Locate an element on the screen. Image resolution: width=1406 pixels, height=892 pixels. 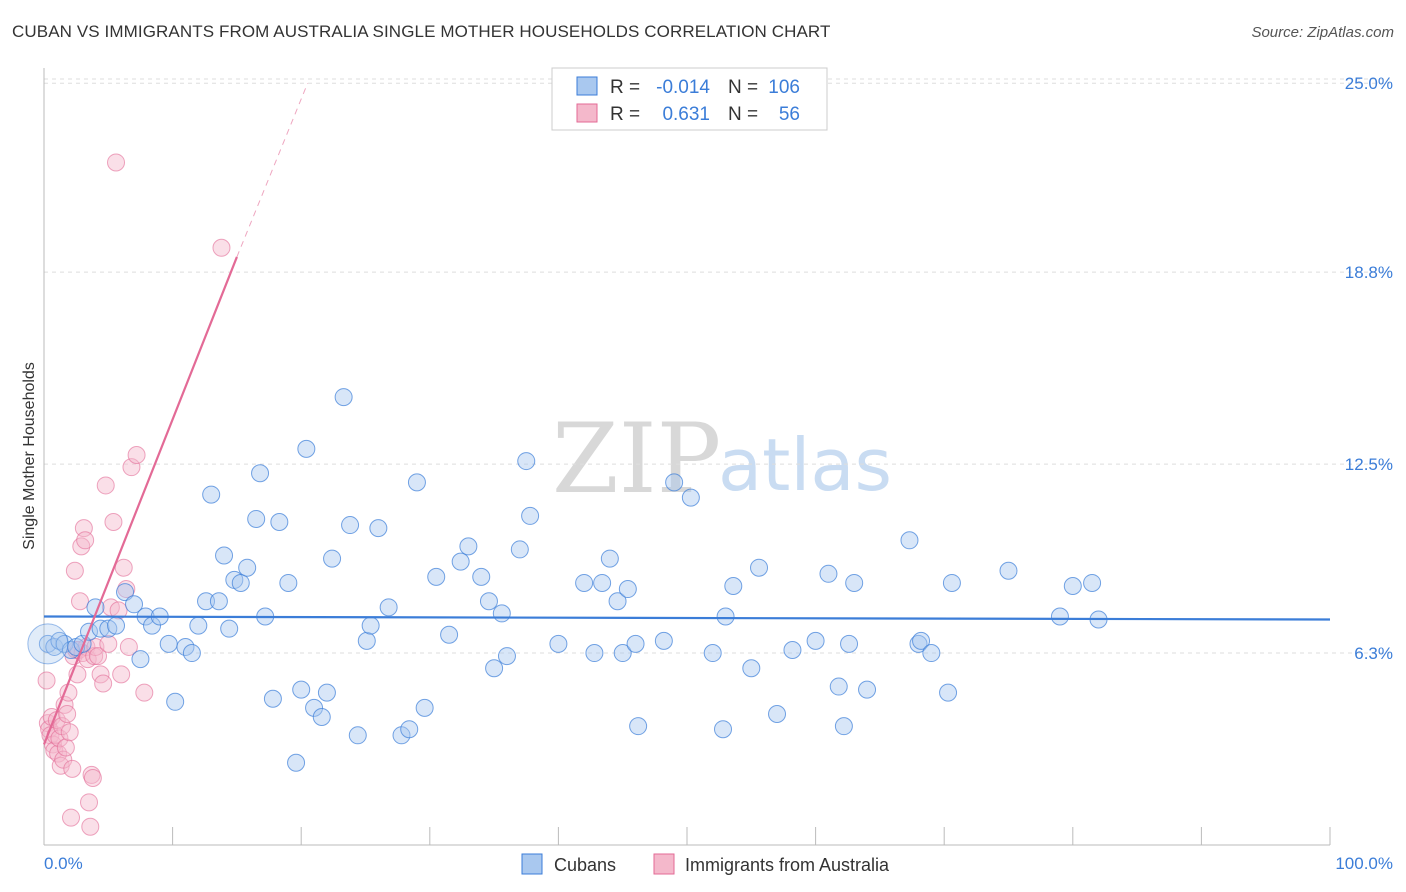
trend-line-australia is located at coordinates (140, 500).